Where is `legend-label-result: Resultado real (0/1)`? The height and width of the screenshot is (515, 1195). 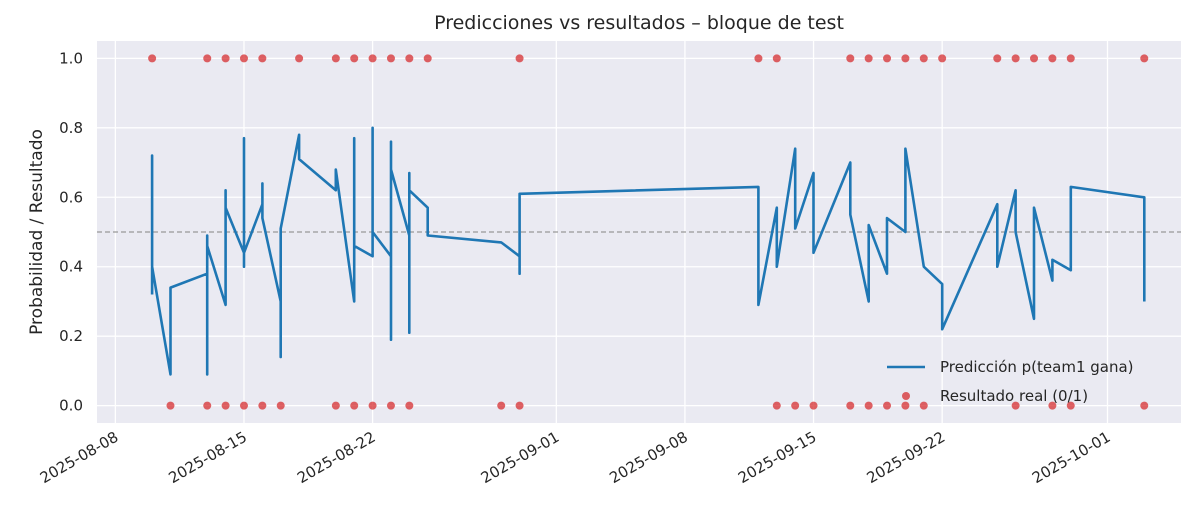 legend-label-result: Resultado real (0/1) is located at coordinates (1014, 396).